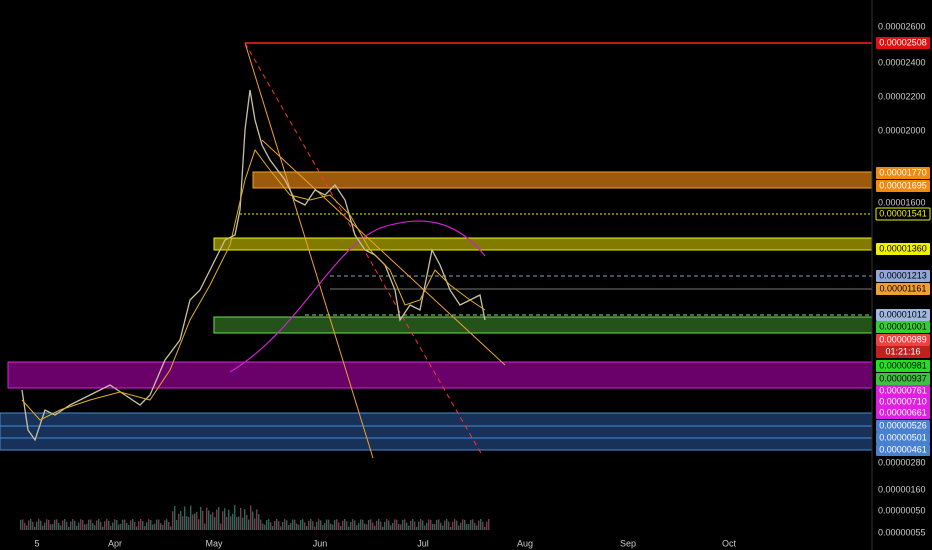 Image resolution: width=932 pixels, height=550 pixels. I want to click on time-label: May, so click(214, 543).